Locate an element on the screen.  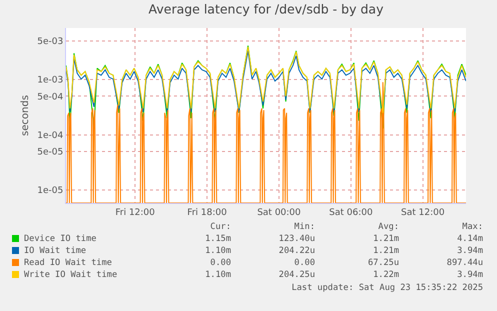
text: Last update: Sat Aug 23 15:35:22 2025 is located at coordinates (387, 288).